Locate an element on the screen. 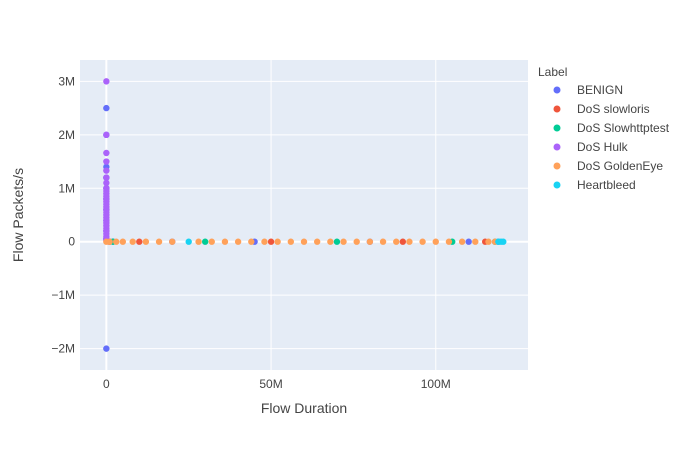 The height and width of the screenshot is (450, 700). legend-label: BENIGN is located at coordinates (600, 90).